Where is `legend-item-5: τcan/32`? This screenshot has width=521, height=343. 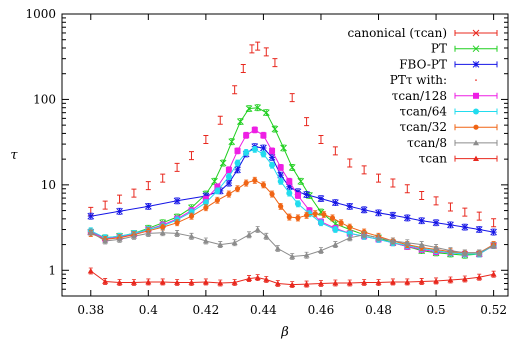 legend-item-5: τcan/32 is located at coordinates (448, 127).